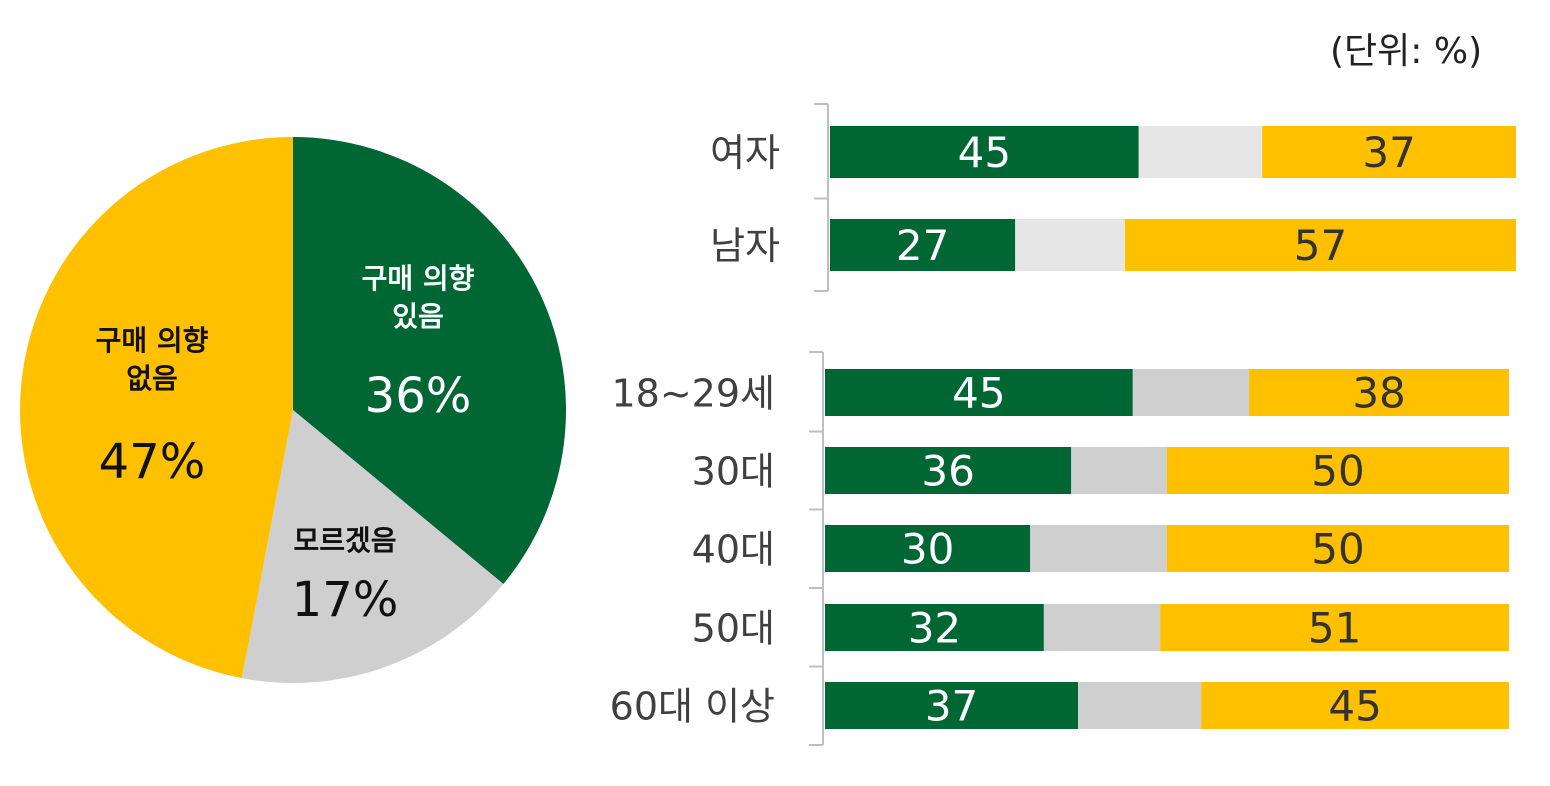 The width and height of the screenshot is (1550, 786). I want to click on pie-value-label: 47%, so click(152, 462).